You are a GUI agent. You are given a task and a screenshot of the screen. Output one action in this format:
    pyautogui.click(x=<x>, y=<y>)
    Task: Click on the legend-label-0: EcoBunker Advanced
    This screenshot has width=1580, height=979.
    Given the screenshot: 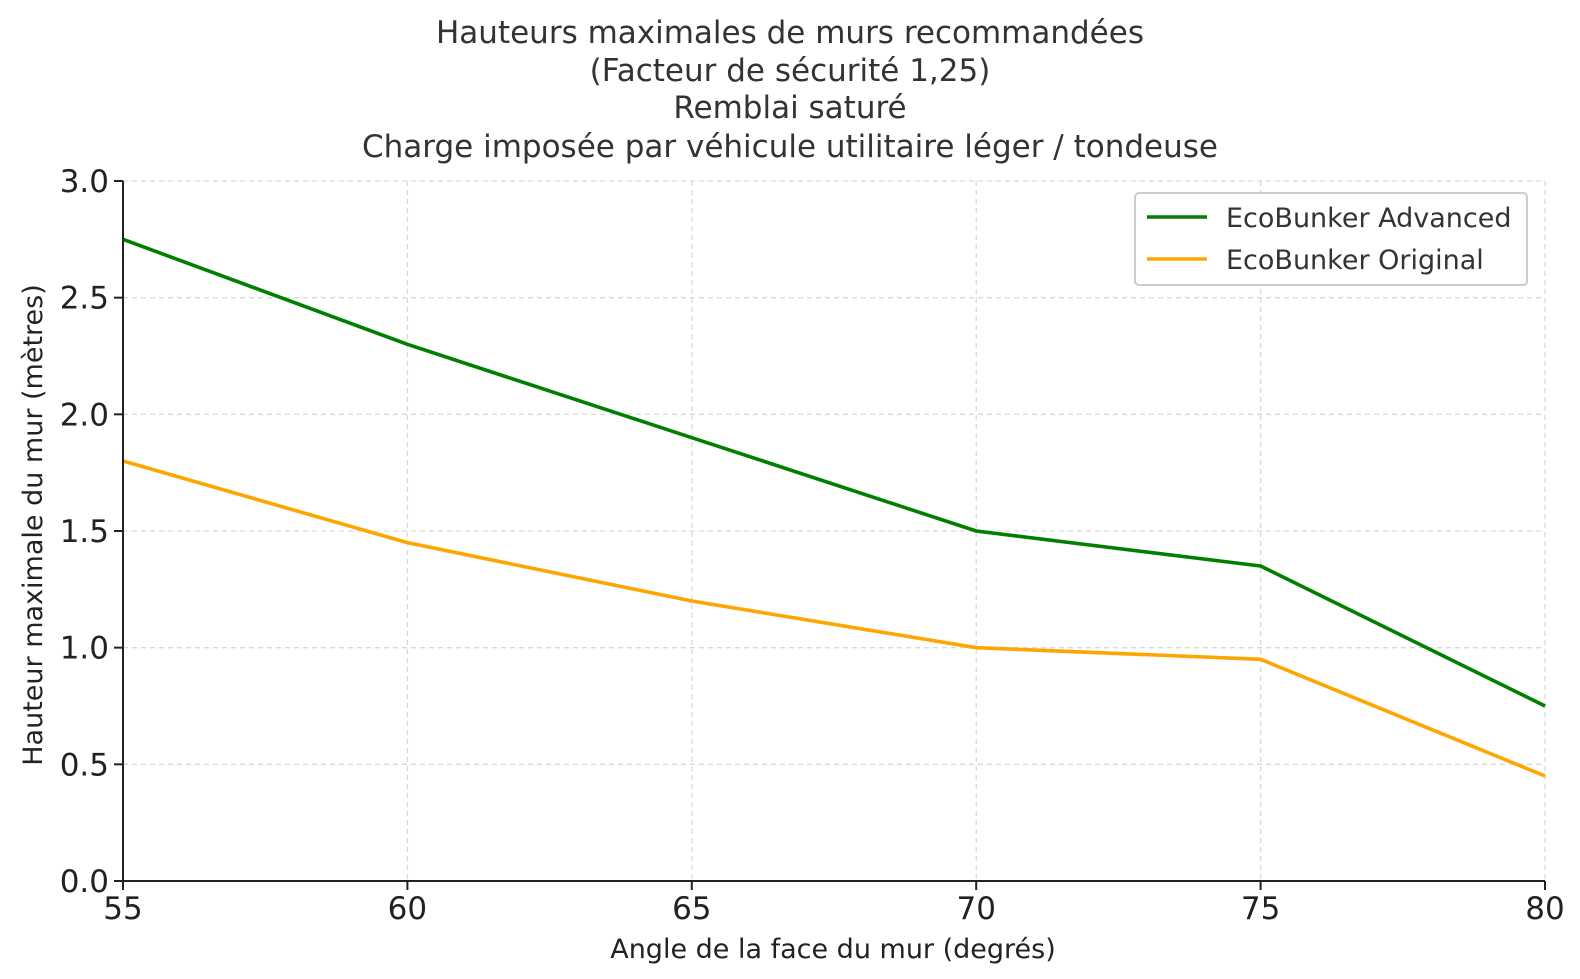 What is the action you would take?
    pyautogui.click(x=1369, y=218)
    